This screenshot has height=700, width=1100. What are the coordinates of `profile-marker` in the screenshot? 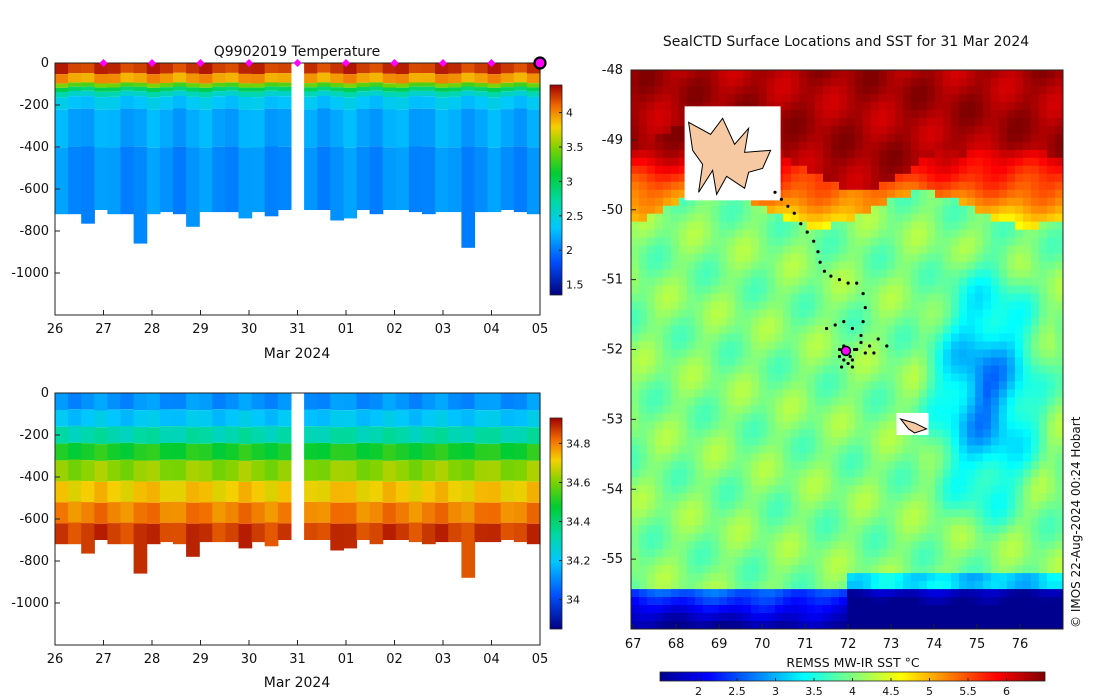 It's located at (200, 63).